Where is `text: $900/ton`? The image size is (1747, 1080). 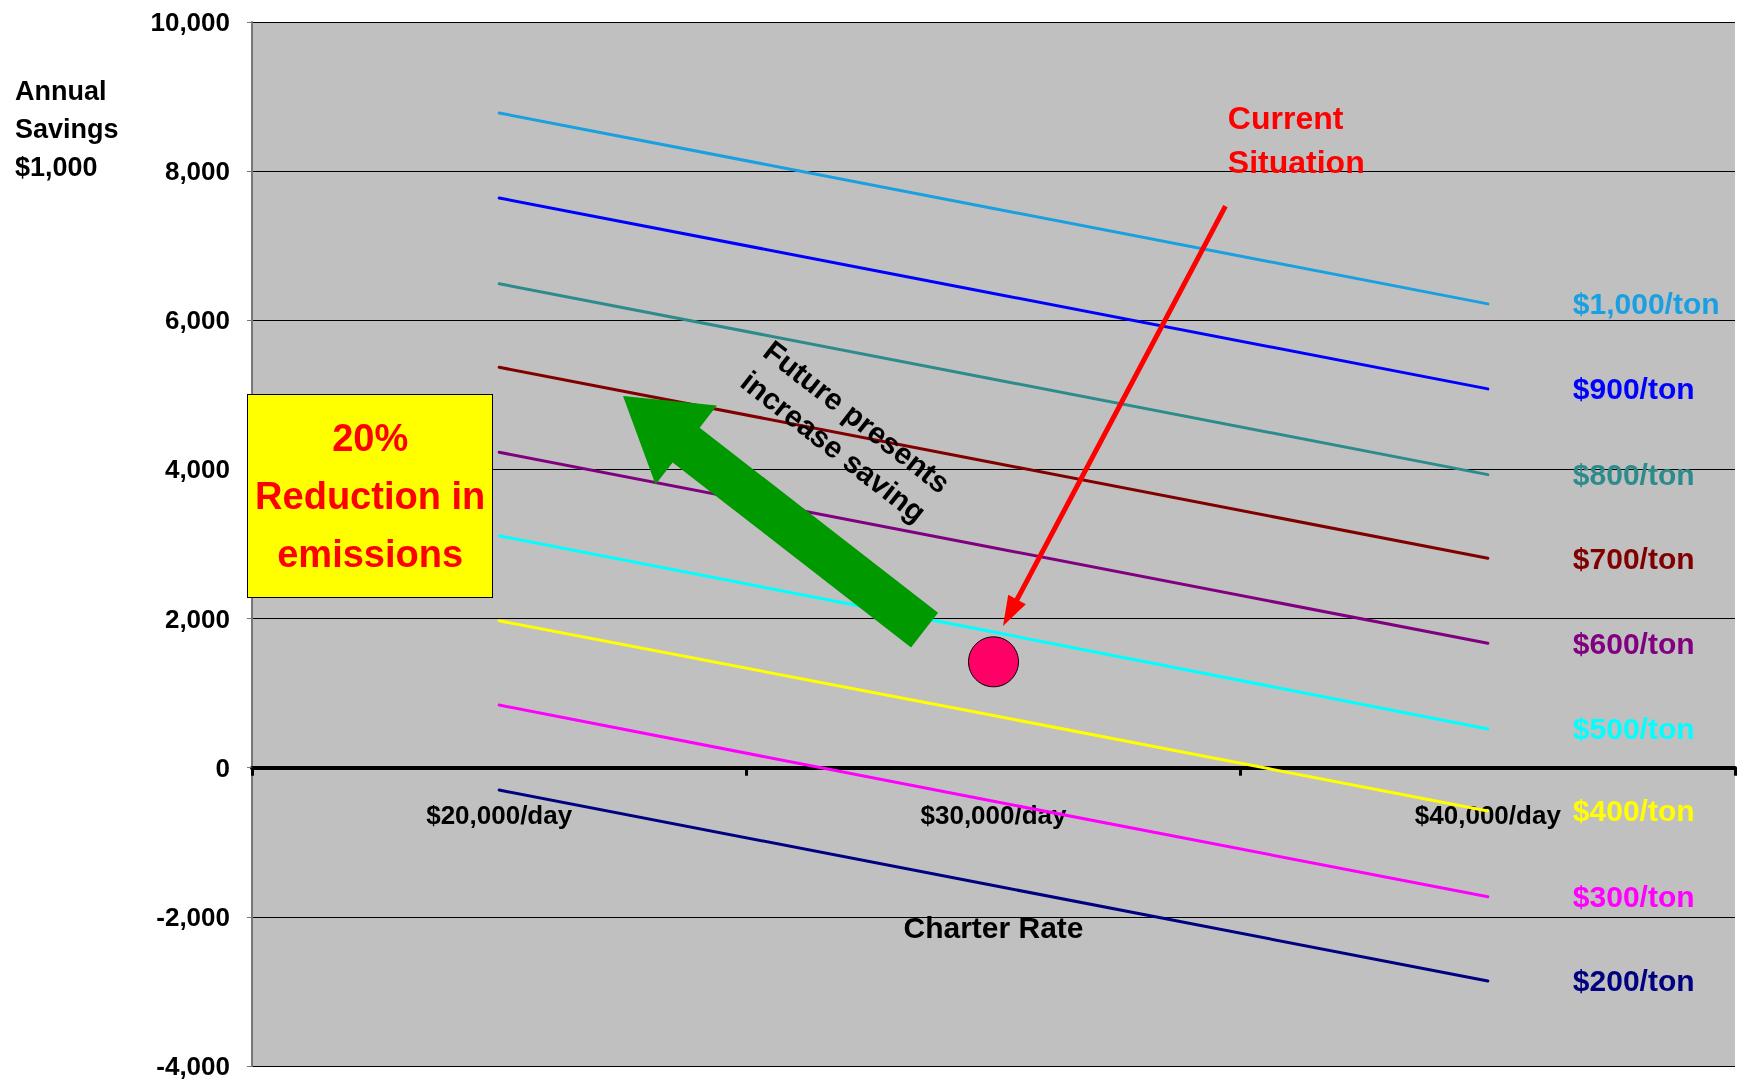
text: $900/ton is located at coordinates (1633, 389).